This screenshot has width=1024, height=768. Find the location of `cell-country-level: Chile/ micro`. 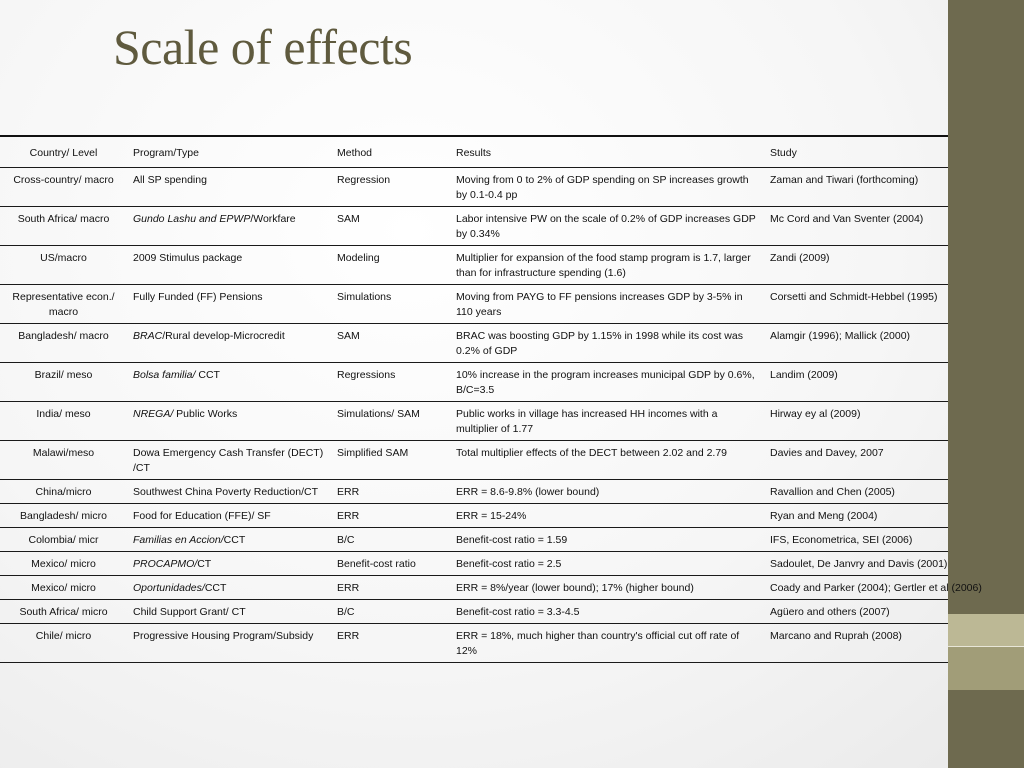

cell-country-level: Chile/ micro is located at coordinates (63, 636).